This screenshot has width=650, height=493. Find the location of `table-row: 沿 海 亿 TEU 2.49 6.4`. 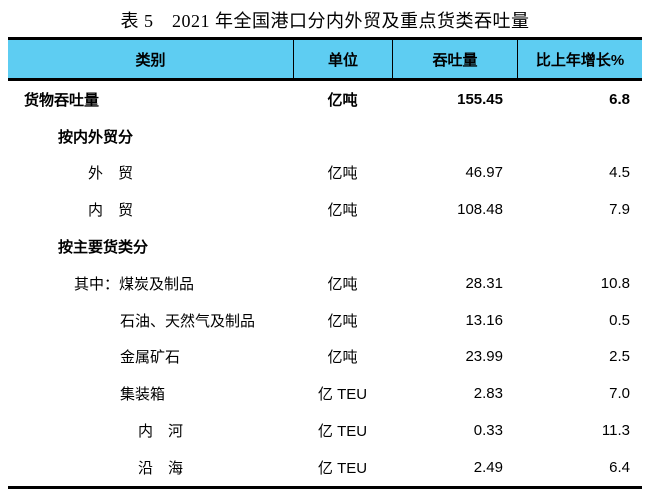

table-row: 沿 海 亿 TEU 2.49 6.4 is located at coordinates (325, 467).